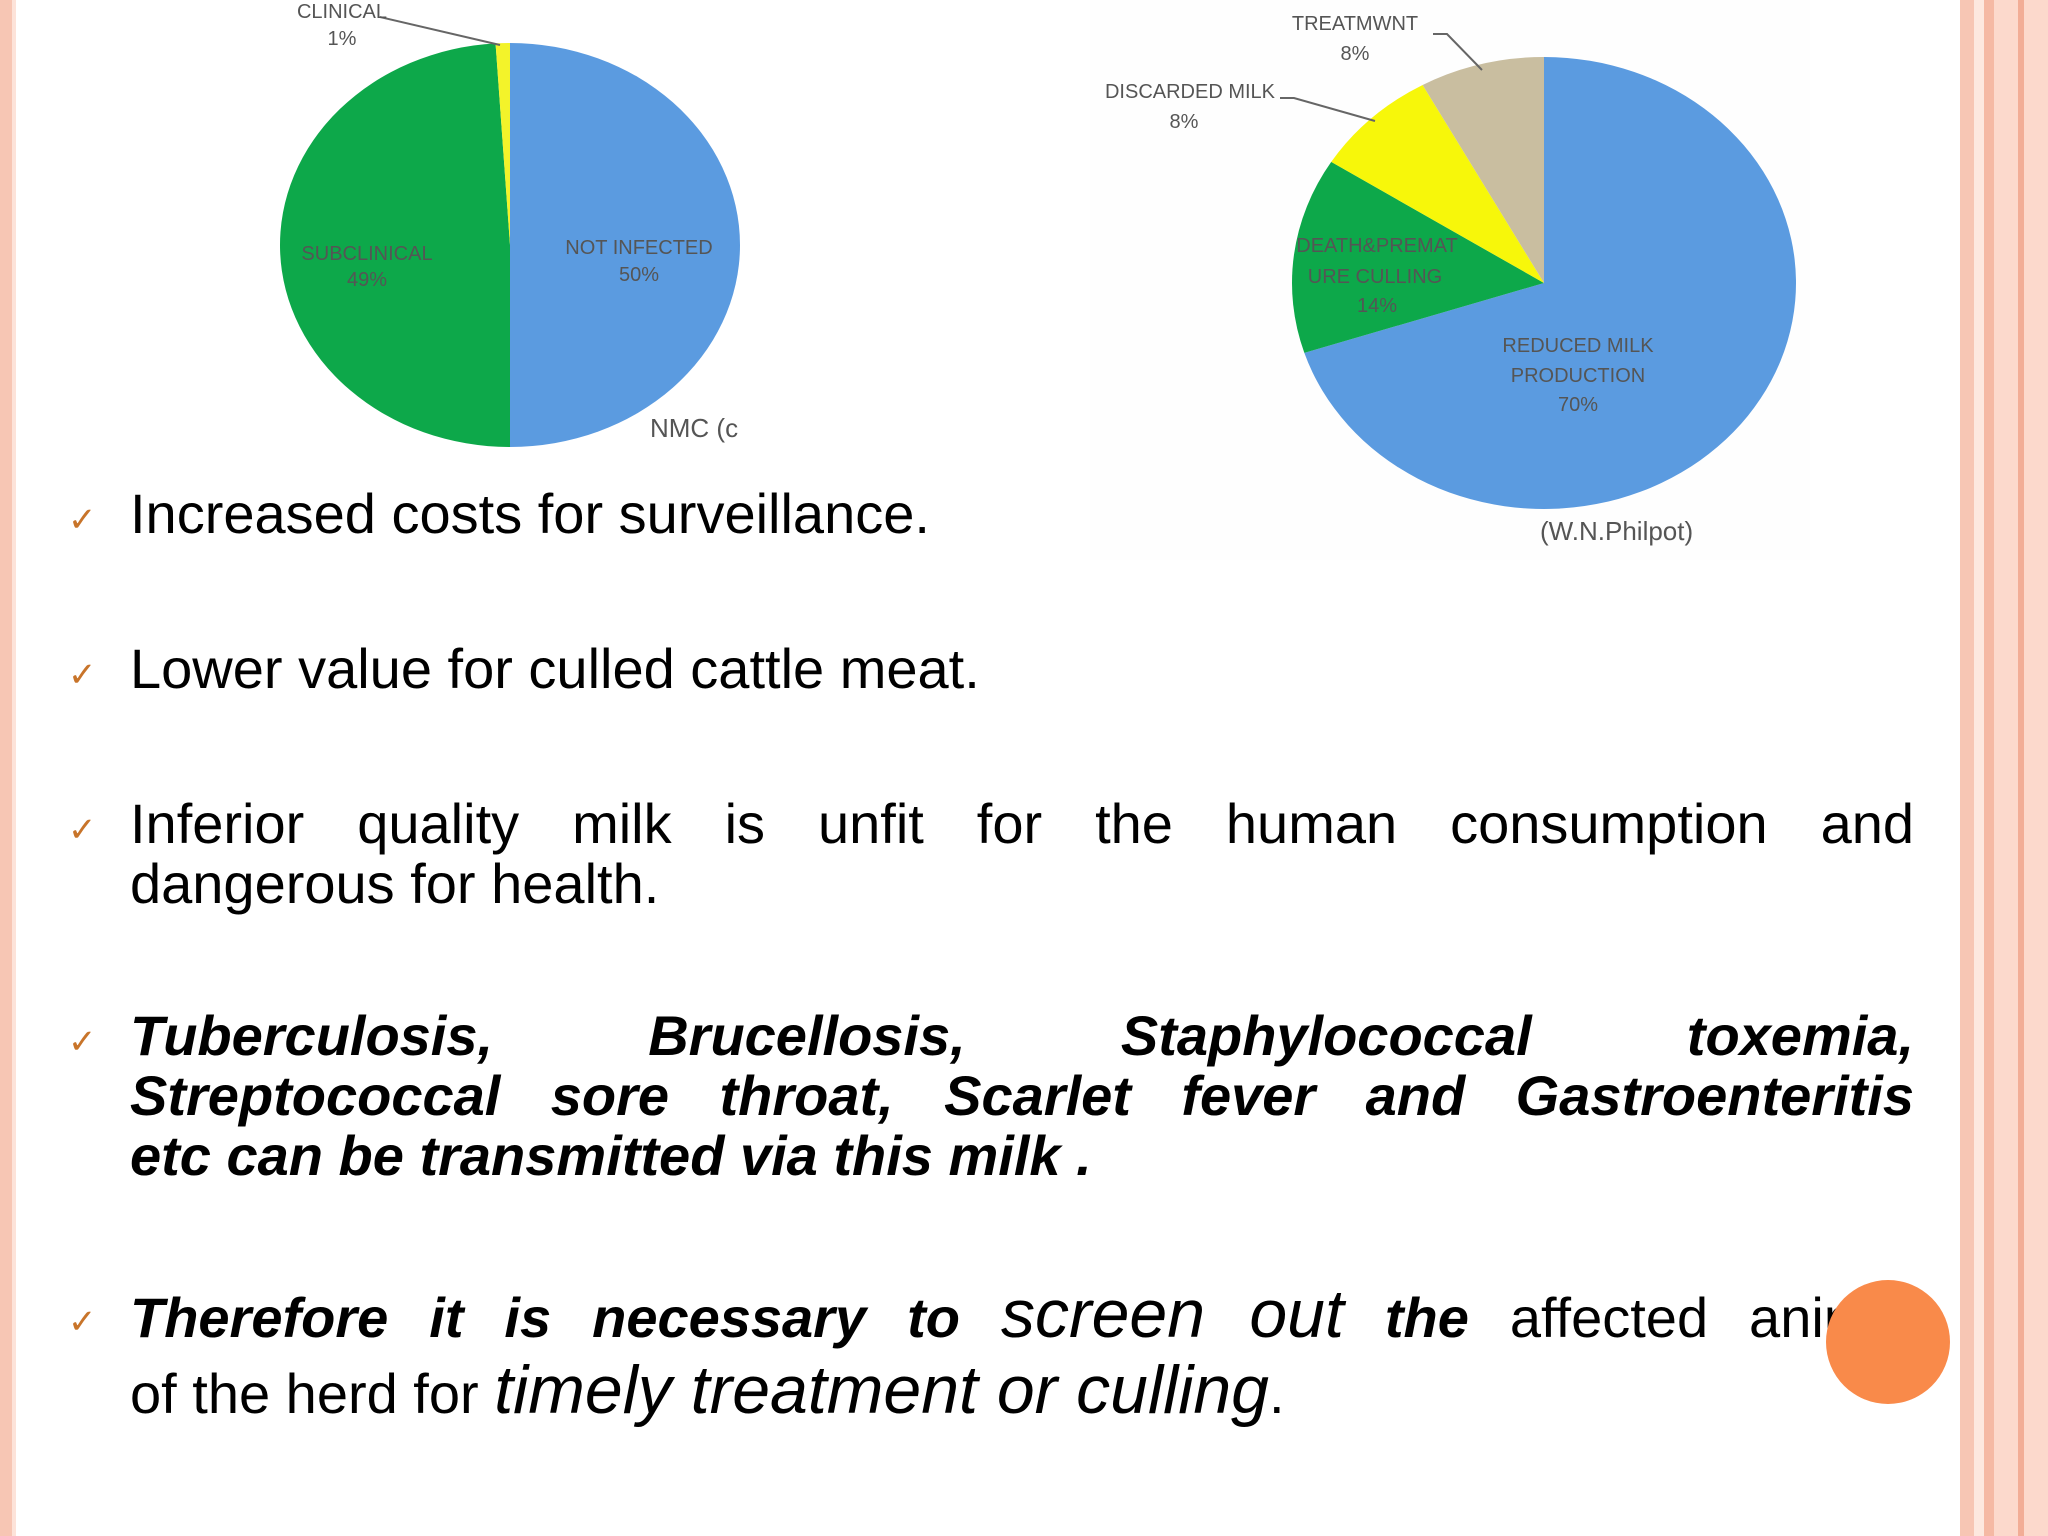 This screenshot has height=1536, width=2048. What do you see at coordinates (1377, 246) in the screenshot?
I see `death-label-line1: DEATH&PREMAT` at bounding box center [1377, 246].